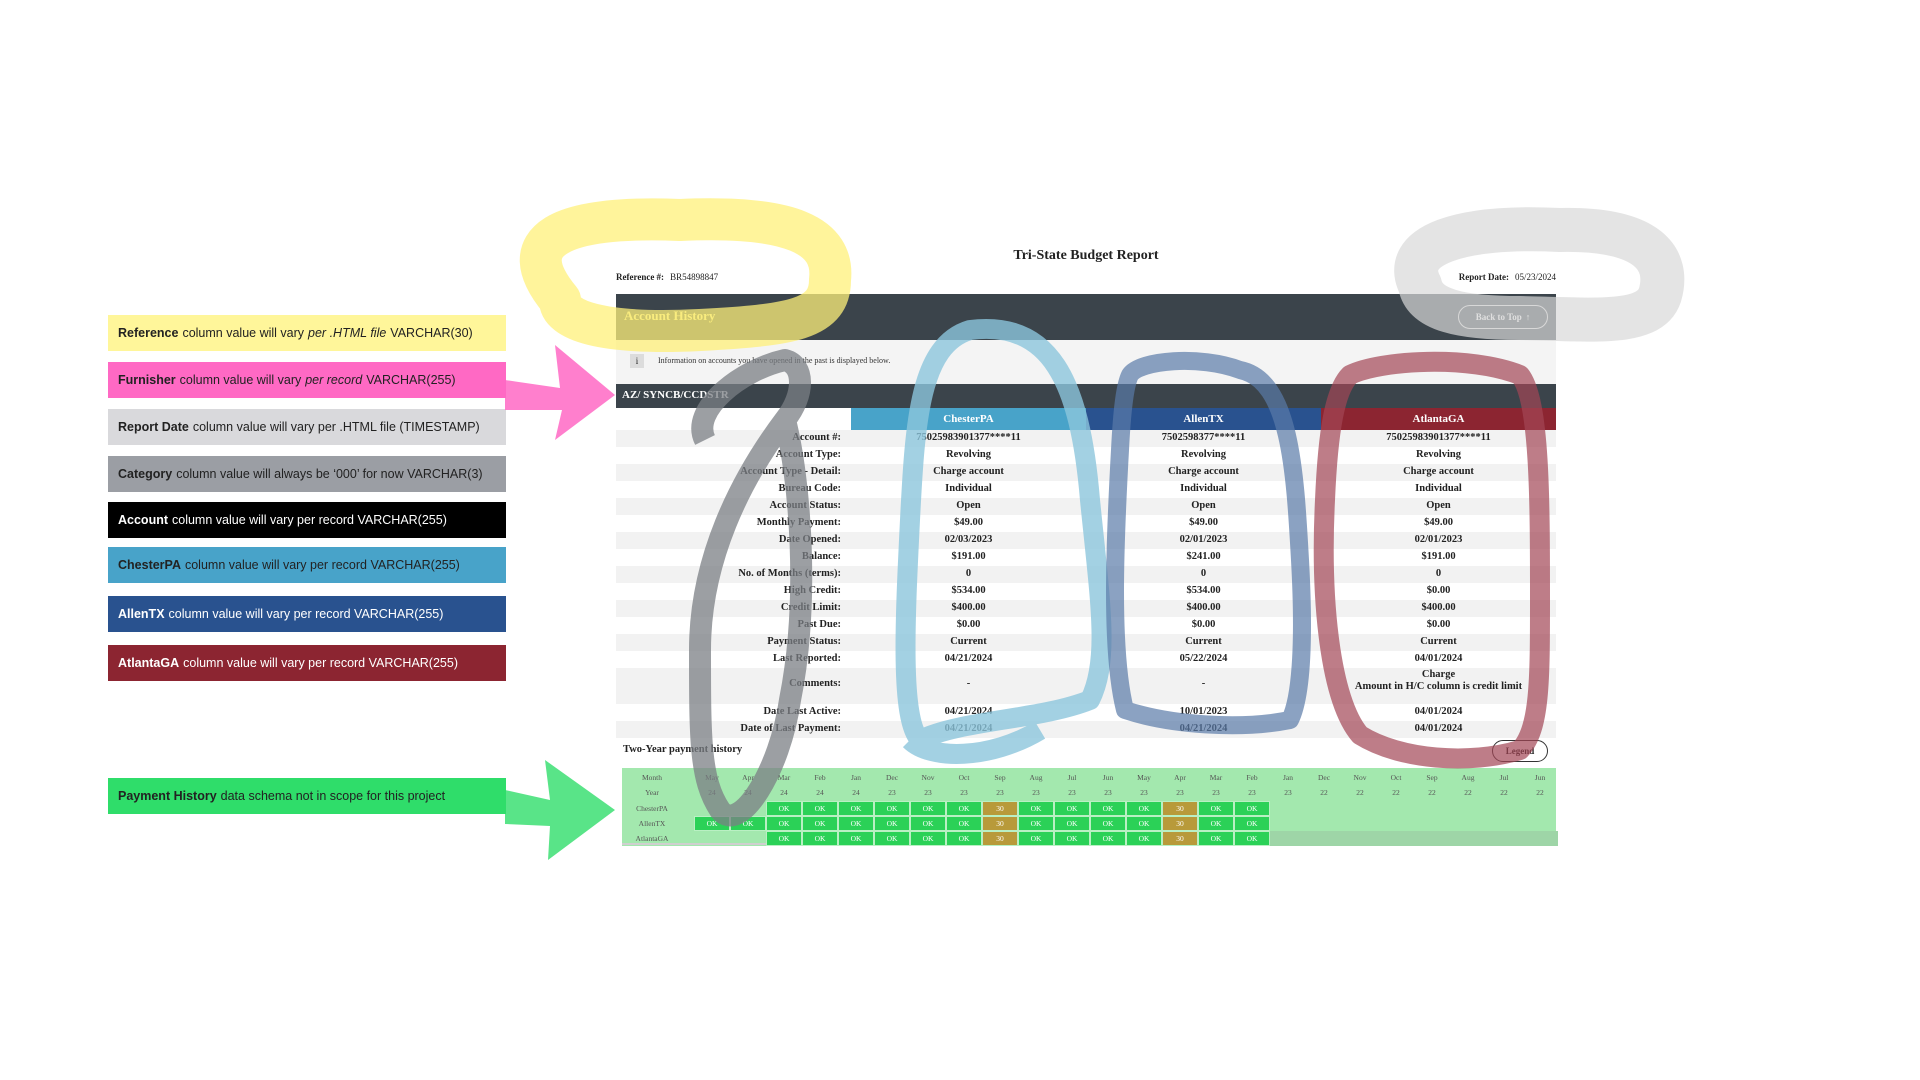  Describe the element at coordinates (1086, 625) in the screenshot. I see `account-row: Past Due: $0.00 $0.00 $0.00` at that location.